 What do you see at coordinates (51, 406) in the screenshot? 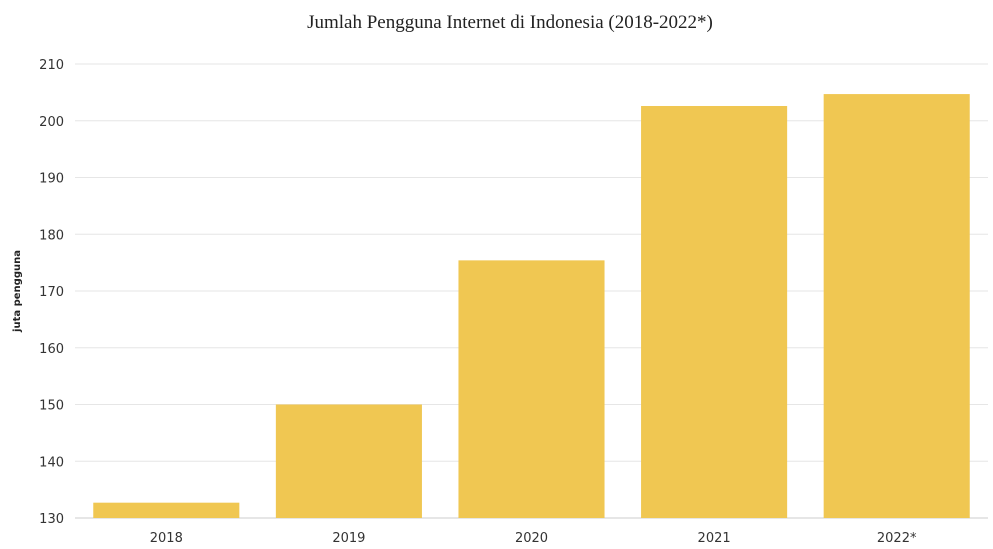
I see `y-tick-label: 150` at bounding box center [51, 406].